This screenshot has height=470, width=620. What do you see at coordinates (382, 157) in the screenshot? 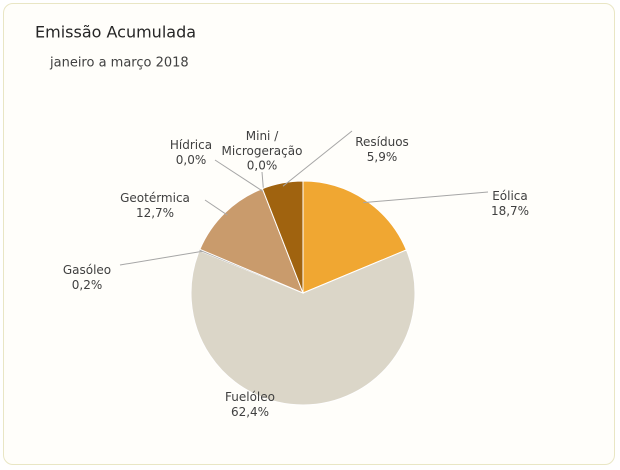
I see `slice-value-label: 5,9%` at bounding box center [382, 157].